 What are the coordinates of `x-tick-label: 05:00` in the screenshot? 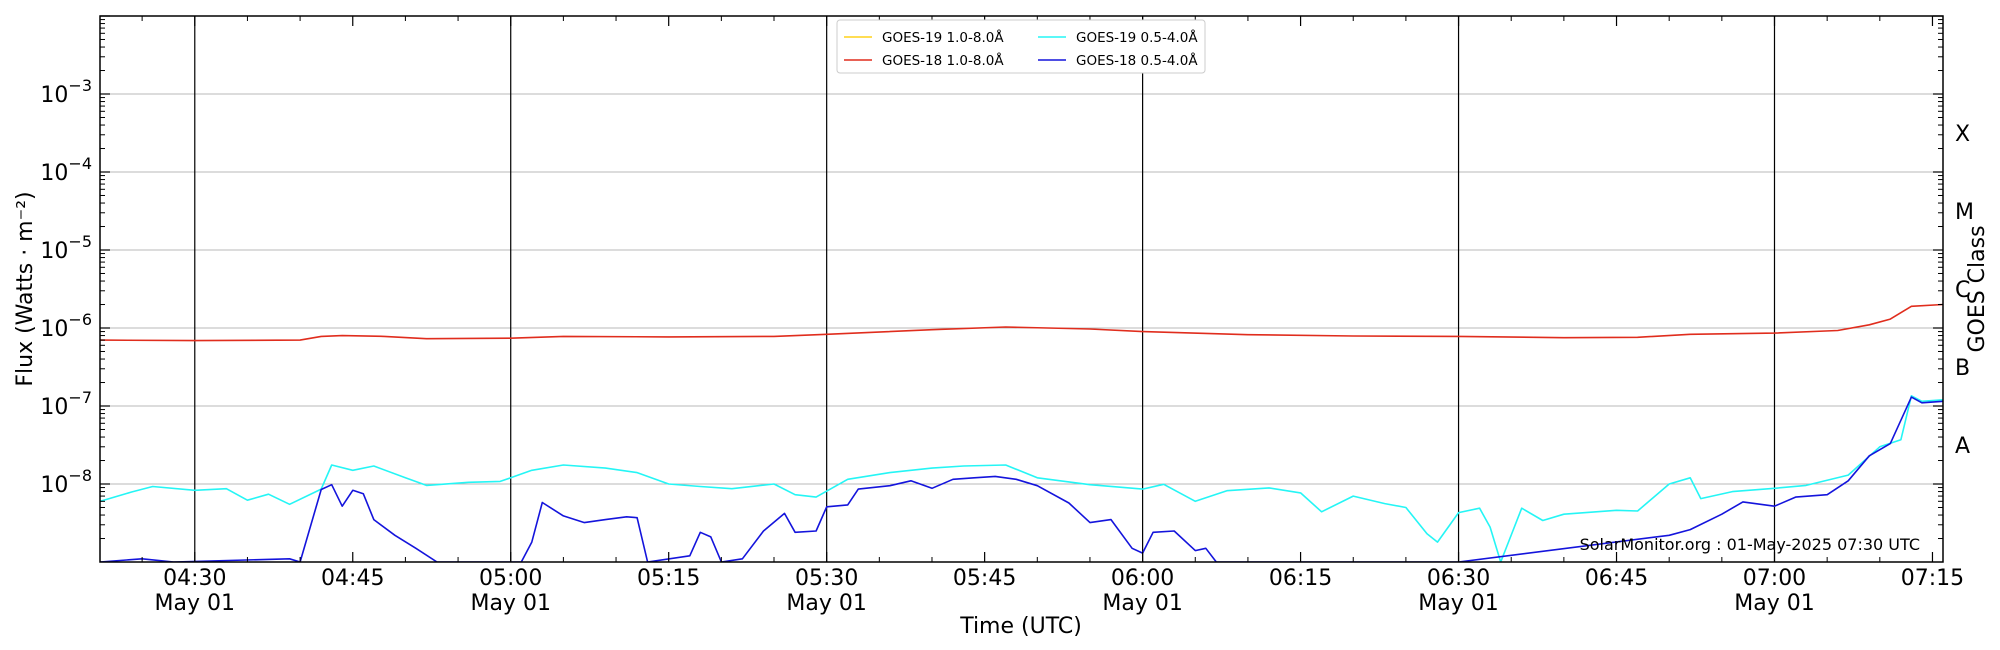 It's located at (510, 578).